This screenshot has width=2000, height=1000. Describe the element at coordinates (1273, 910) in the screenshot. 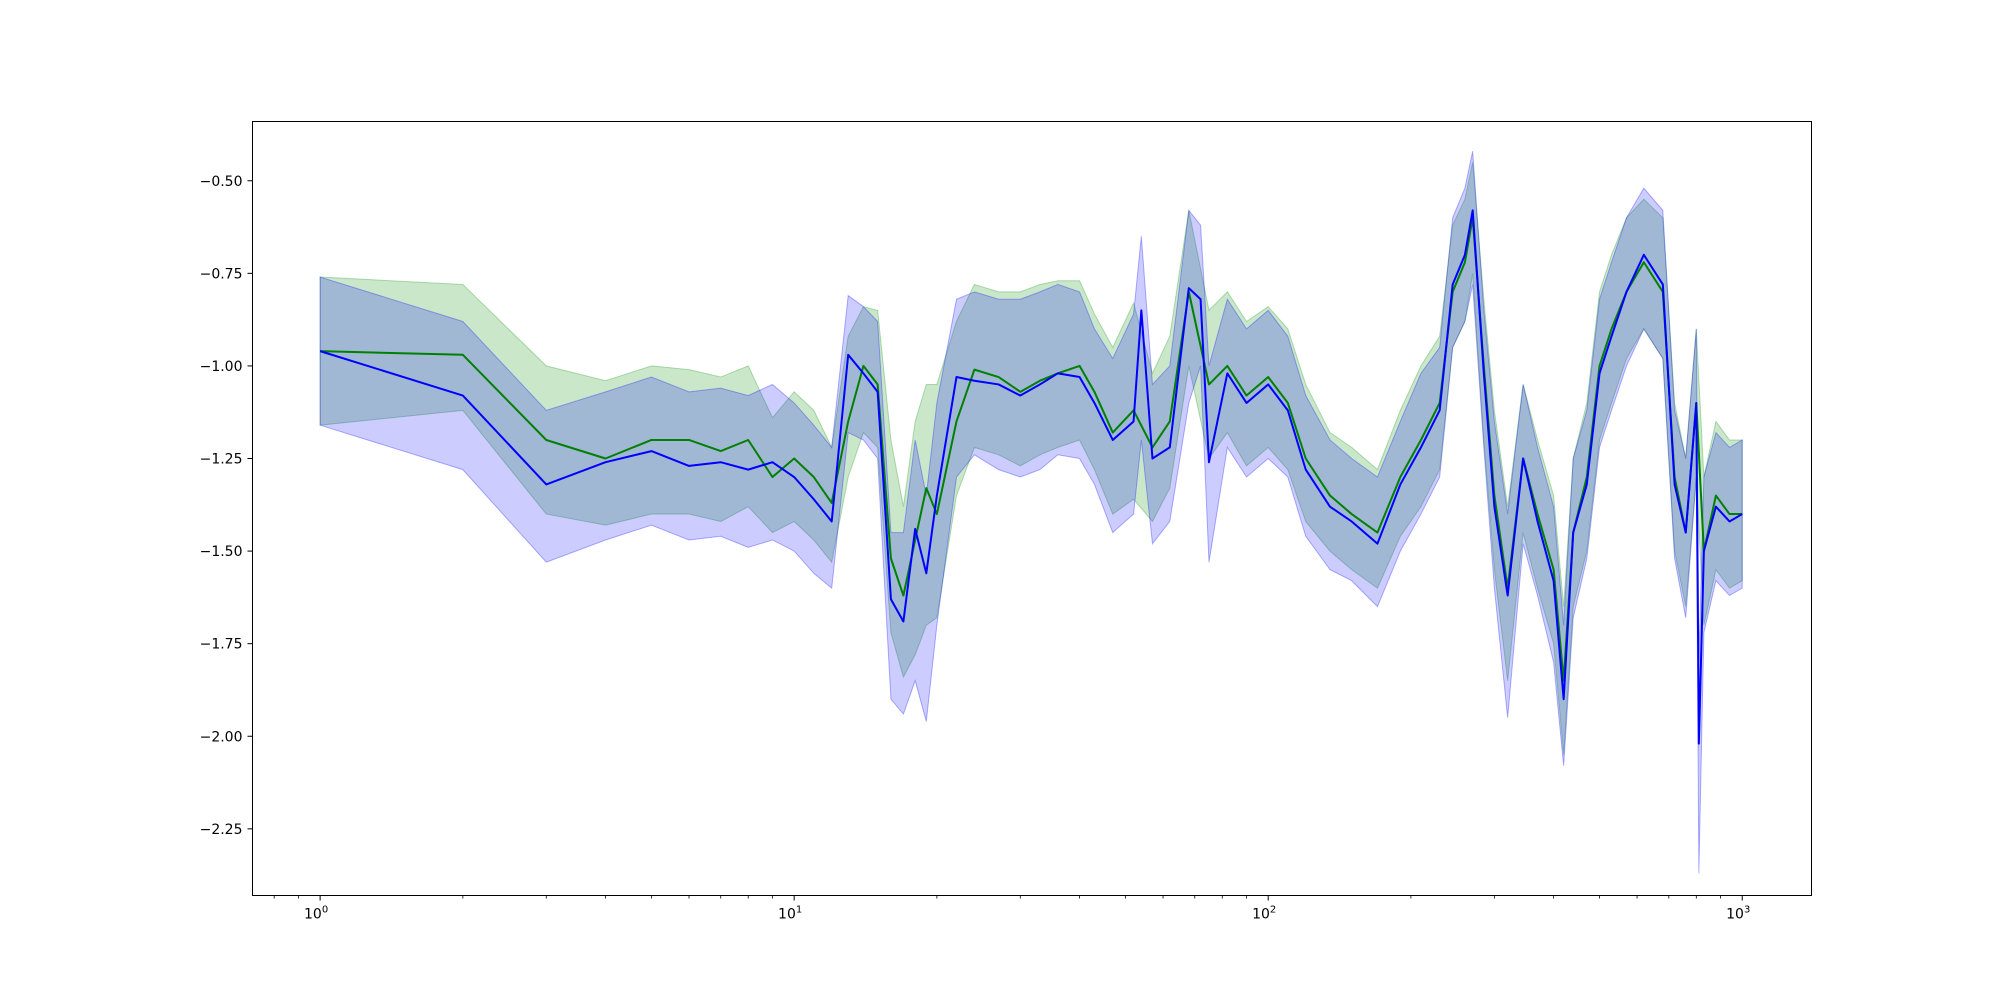

I see `x-tick-exponent: 2` at that location.